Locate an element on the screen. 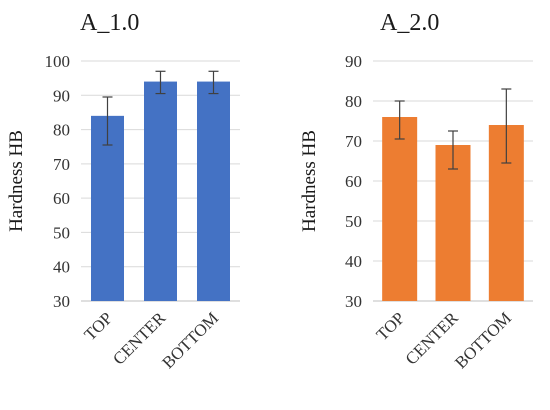 Image resolution: width=550 pixels, height=410 pixels. chart-title: A_2.0 is located at coordinates (409, 23).